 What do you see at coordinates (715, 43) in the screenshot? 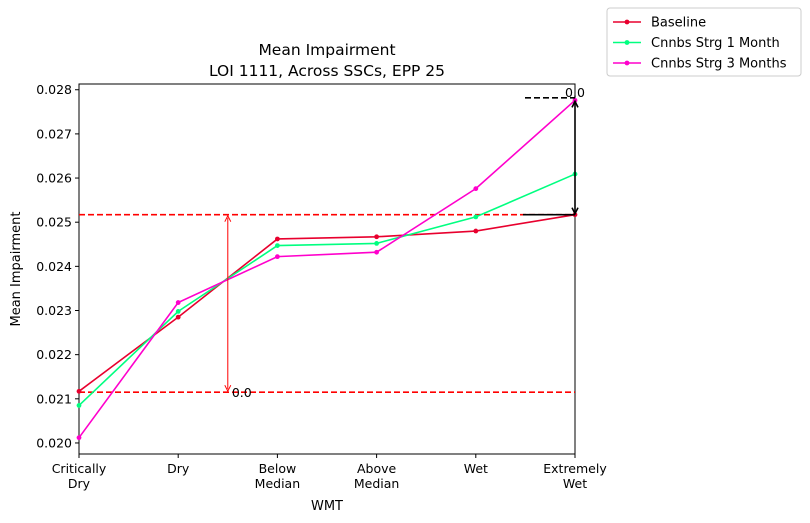
I see `legend-label: Cnnbs Strg 1 Month` at bounding box center [715, 43].